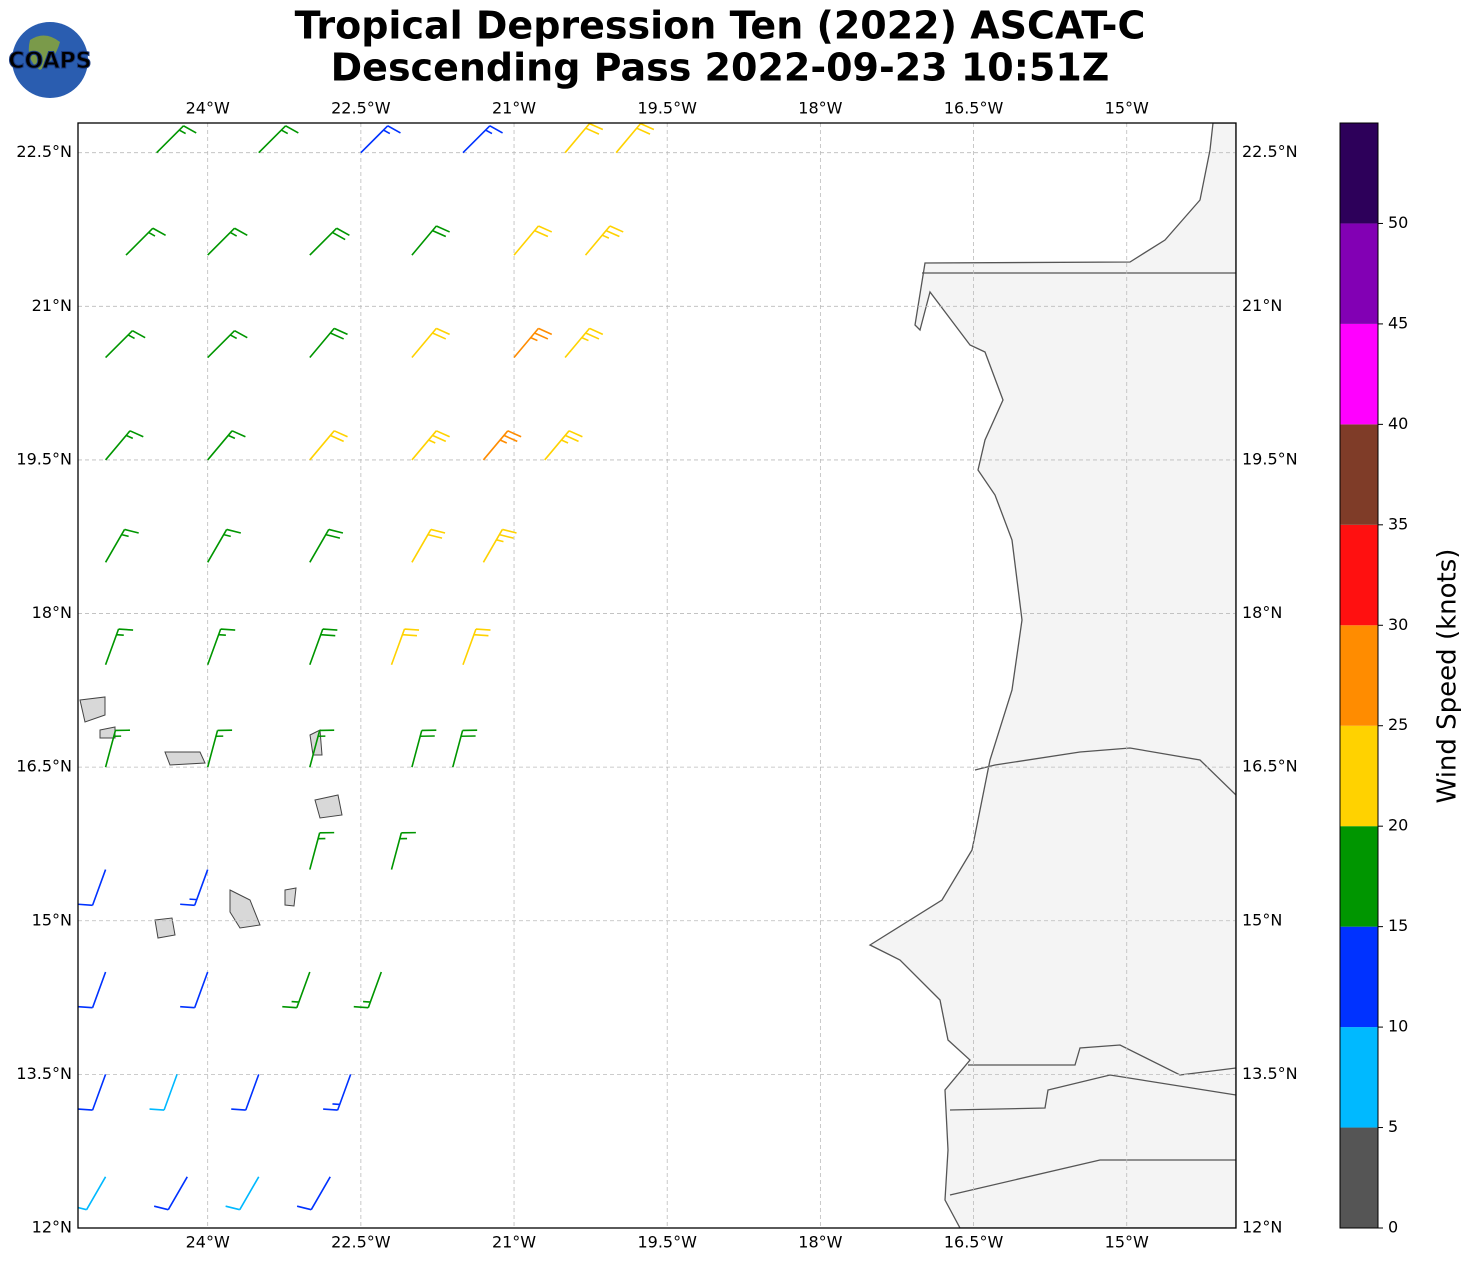 Image resolution: width=1477 pixels, height=1268 pixels. Describe the element at coordinates (1398, 724) in the screenshot. I see `colorbar-tick-label: 25` at that location.